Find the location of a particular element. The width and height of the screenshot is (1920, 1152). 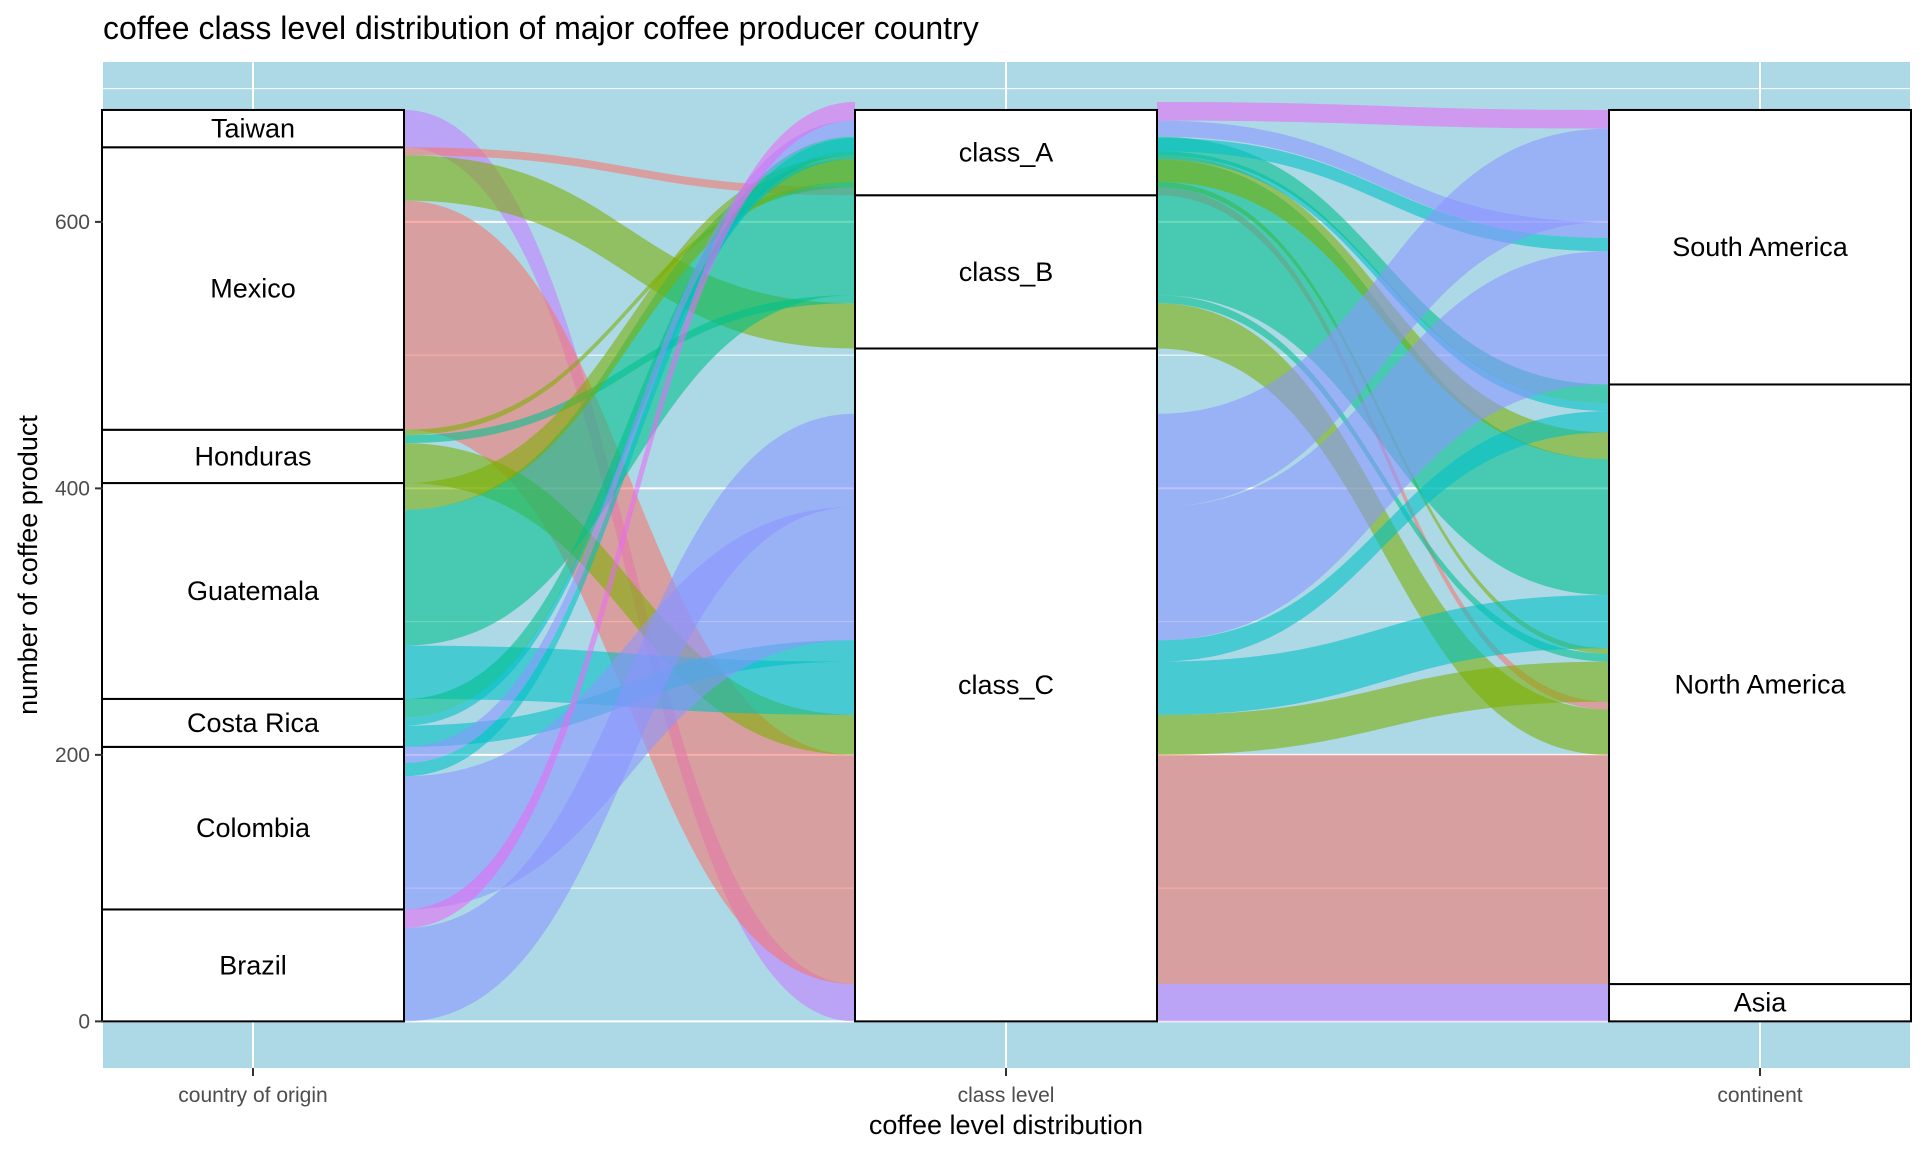

y-axis-title: number of coffee product is located at coordinates (28, 565).